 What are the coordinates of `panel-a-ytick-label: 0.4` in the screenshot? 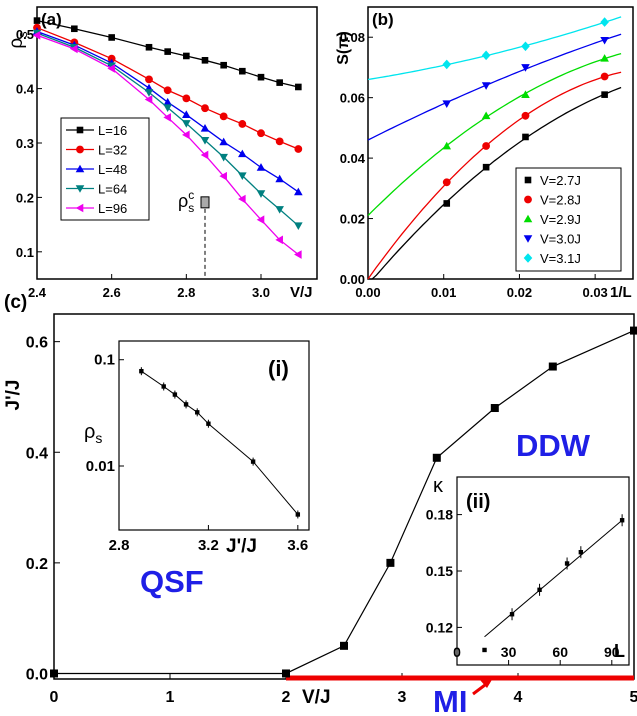 It's located at (25, 89).